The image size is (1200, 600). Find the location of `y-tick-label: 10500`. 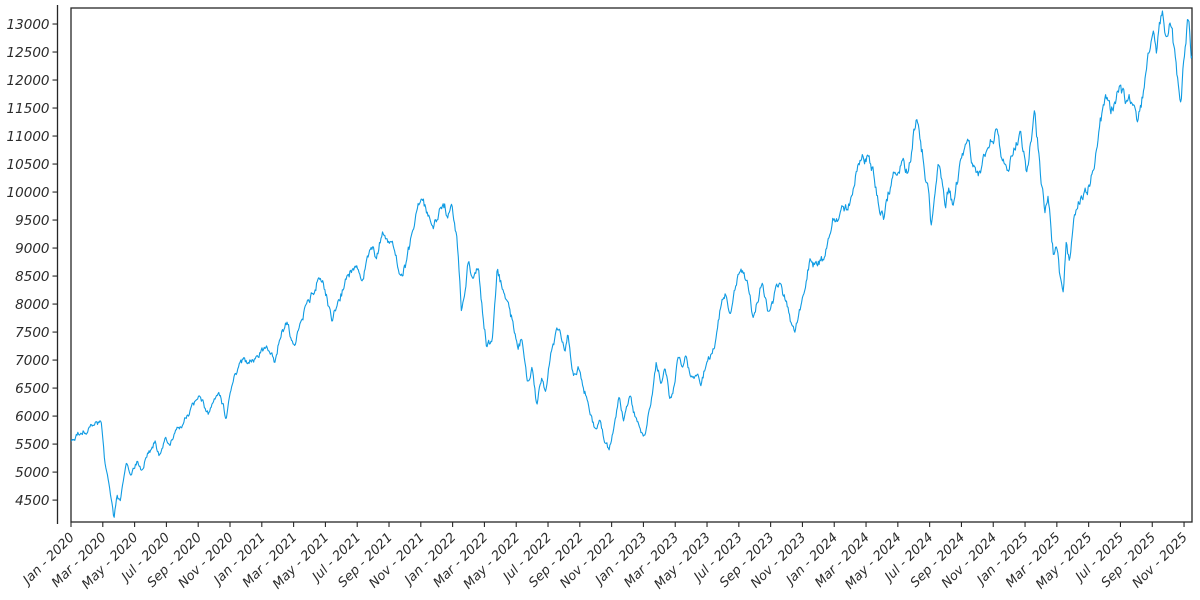

y-tick-label: 10500 is located at coordinates (28, 165).